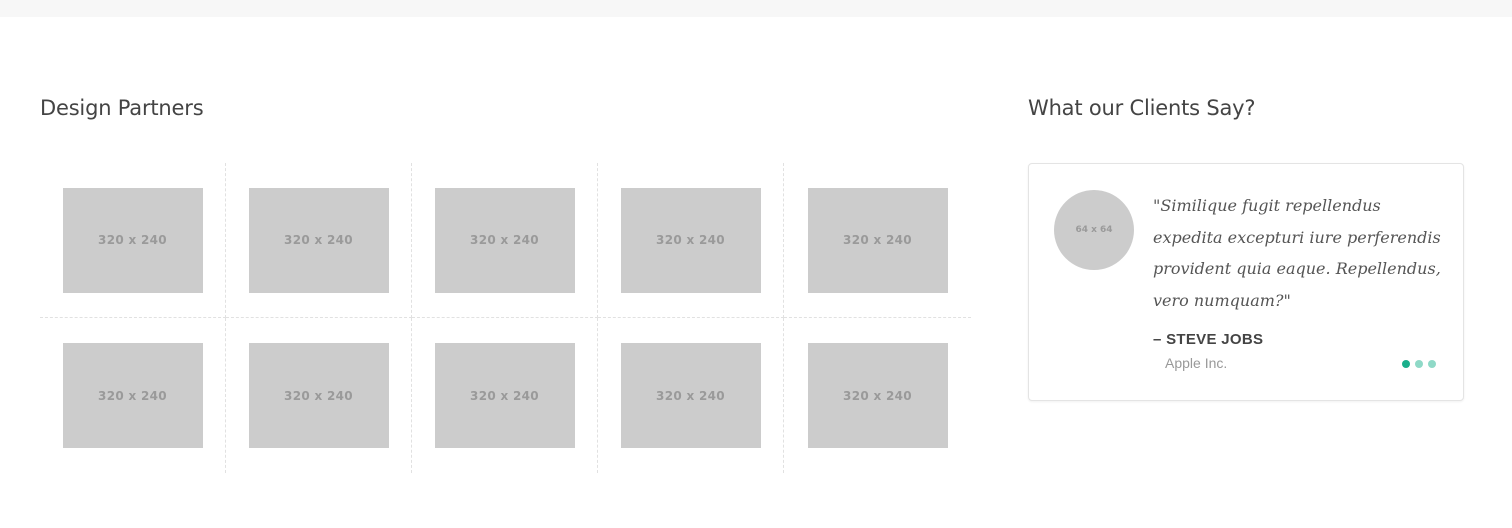 The image size is (1512, 528). I want to click on carousel-pagination, so click(1419, 364).